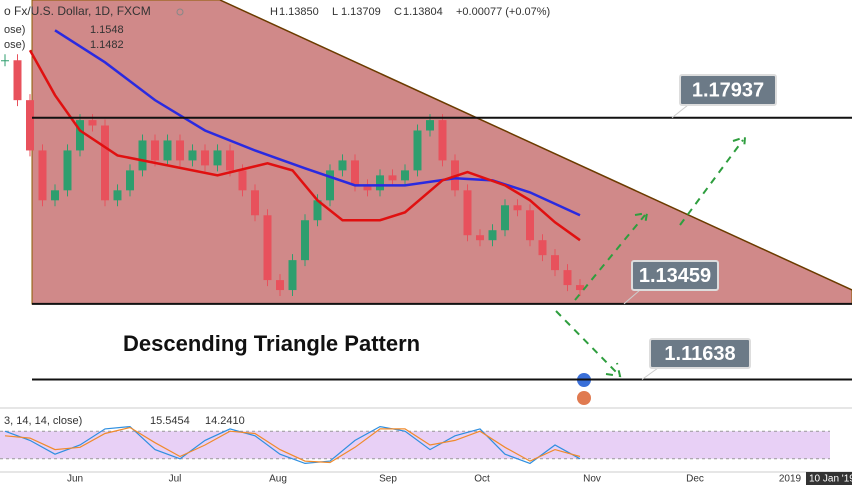  Describe the element at coordinates (584, 398) in the screenshot. I see `event-icon` at that location.